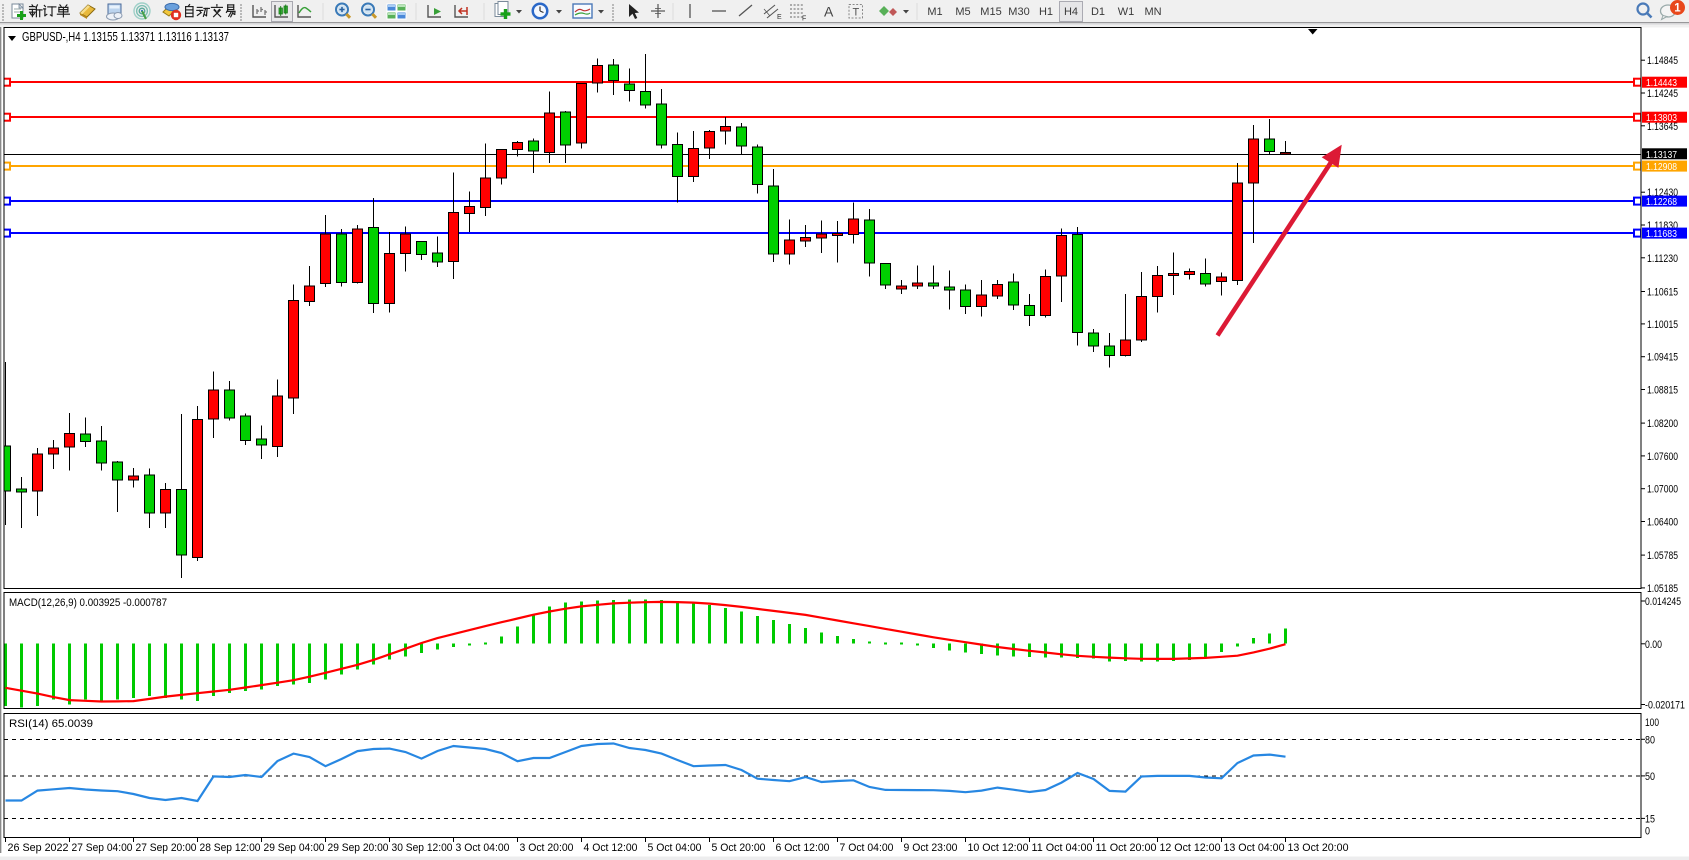 This screenshot has height=860, width=1689. What do you see at coordinates (51, 724) in the screenshot?
I see `svg-text: RSI(14) 65.0039` at bounding box center [51, 724].